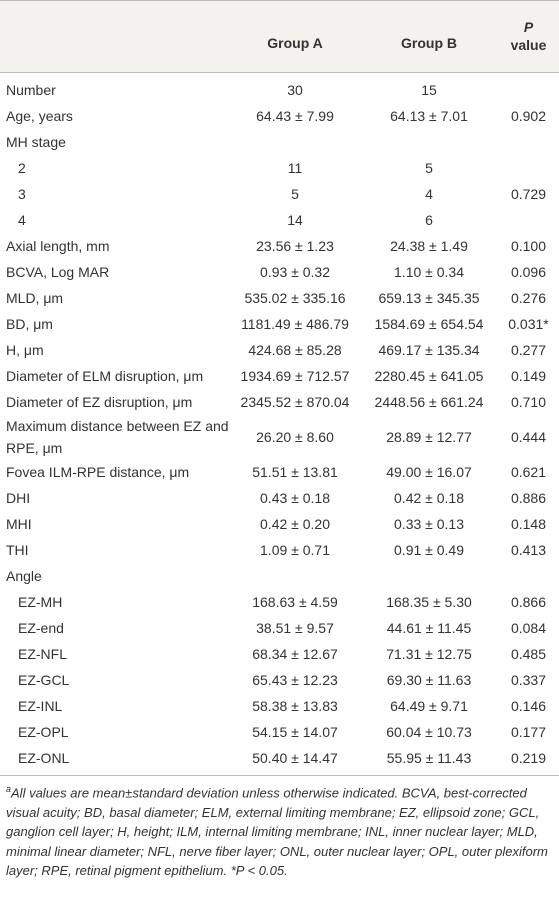 The width and height of the screenshot is (559, 901). I want to click on value-cell: 535.02 ± 335.16, so click(295, 298).